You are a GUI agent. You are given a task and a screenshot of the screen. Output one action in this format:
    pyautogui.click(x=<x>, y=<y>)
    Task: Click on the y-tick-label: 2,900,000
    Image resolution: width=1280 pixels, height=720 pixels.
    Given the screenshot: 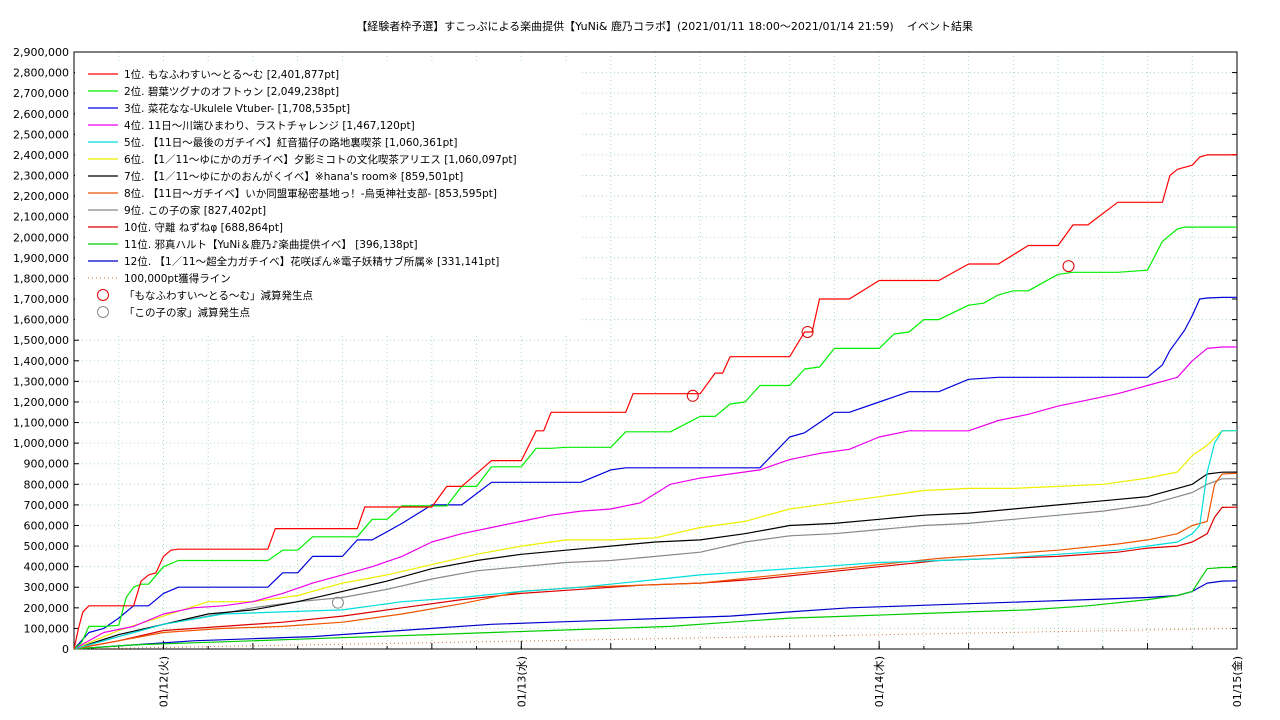 What is the action you would take?
    pyautogui.click(x=41, y=52)
    